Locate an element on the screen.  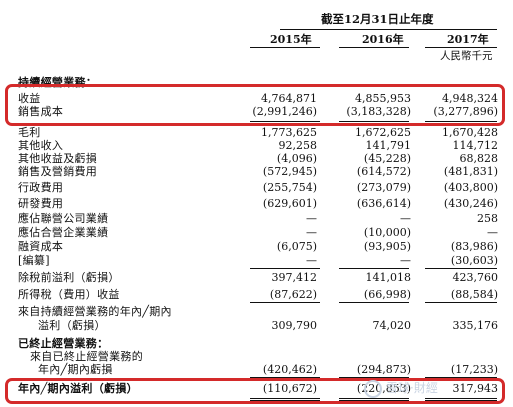
row-tax-2015: (87,622) is located at coordinates (293, 294).